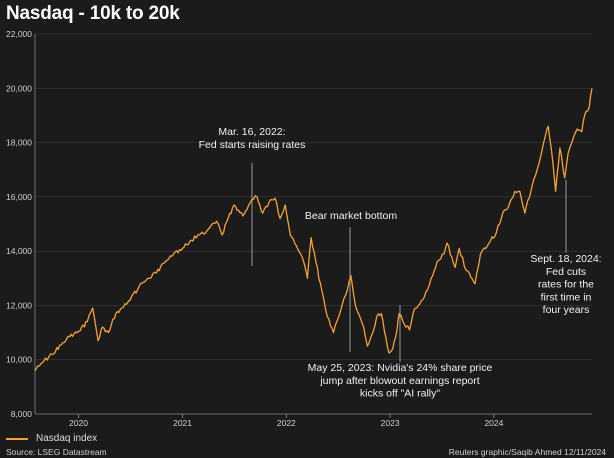  Describe the element at coordinates (78, 423) in the screenshot. I see `x-tick-label: 2020` at that location.